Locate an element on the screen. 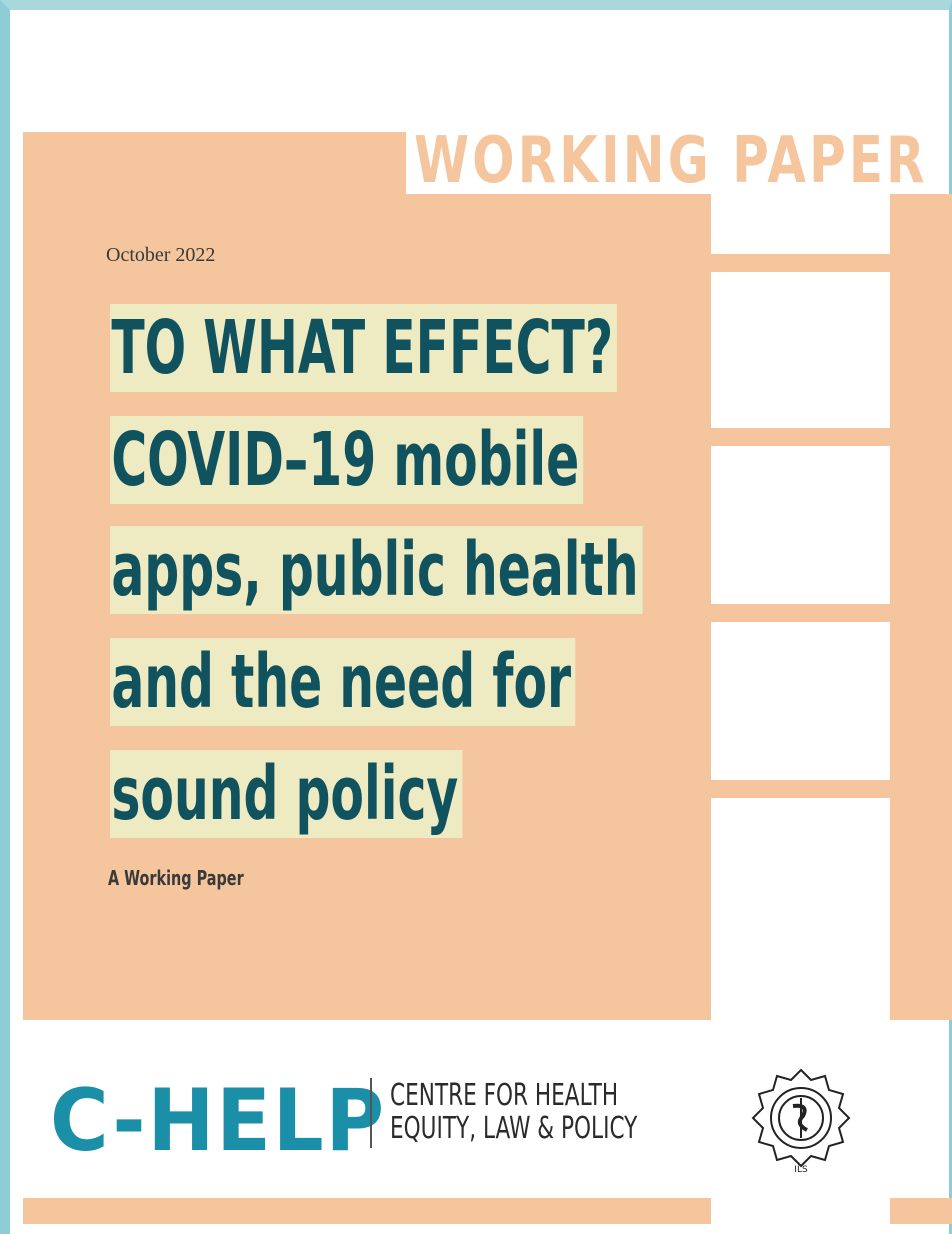 Image resolution: width=952 pixels, height=1234 pixels. title-line-4: and the need for is located at coordinates (343, 682).